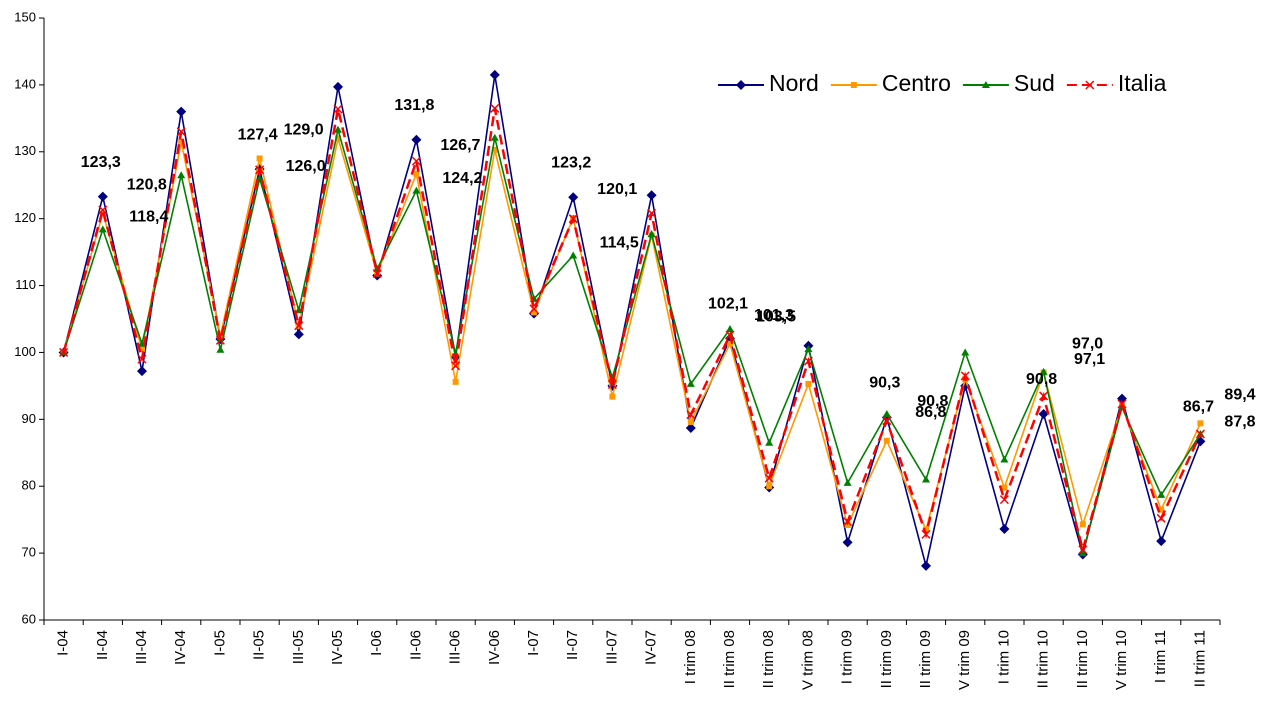 The height and width of the screenshot is (720, 1267). What do you see at coordinates (376, 643) in the screenshot?
I see `x-tick-label: I-06` at bounding box center [376, 643].